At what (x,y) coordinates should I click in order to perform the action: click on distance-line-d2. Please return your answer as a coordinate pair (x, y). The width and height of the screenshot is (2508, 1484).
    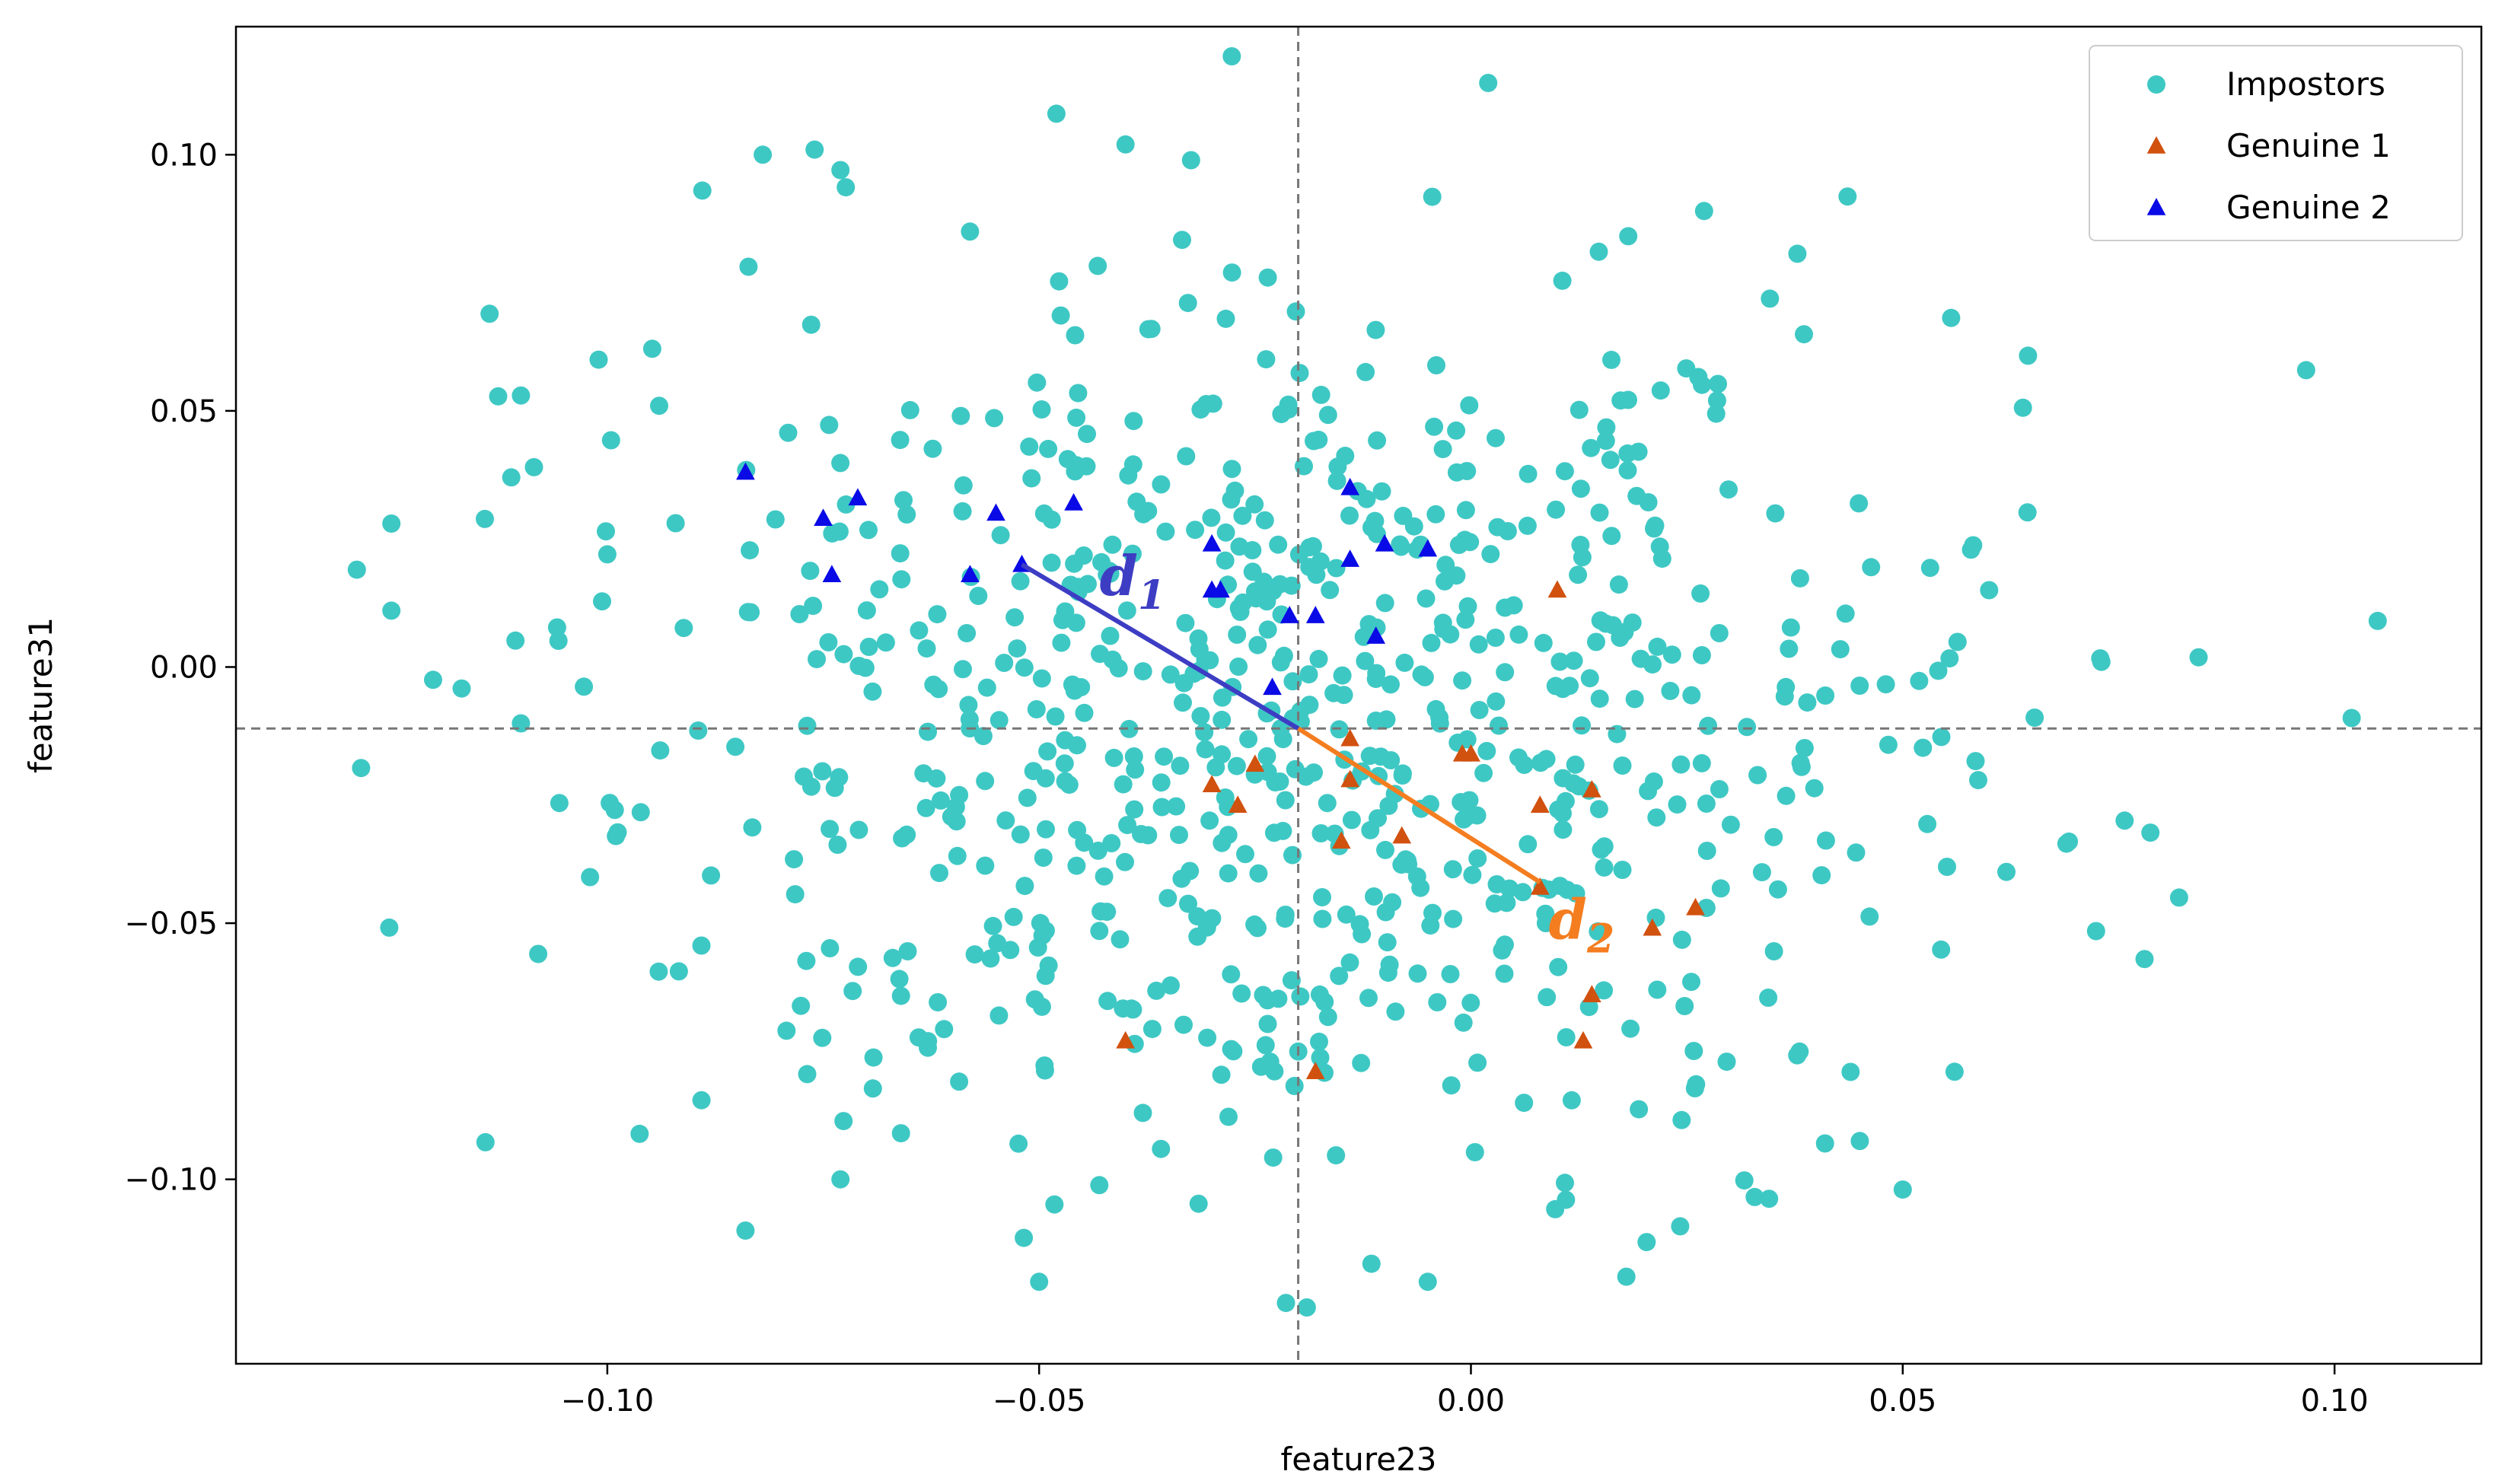
    Looking at the image, I should click on (1418, 805).